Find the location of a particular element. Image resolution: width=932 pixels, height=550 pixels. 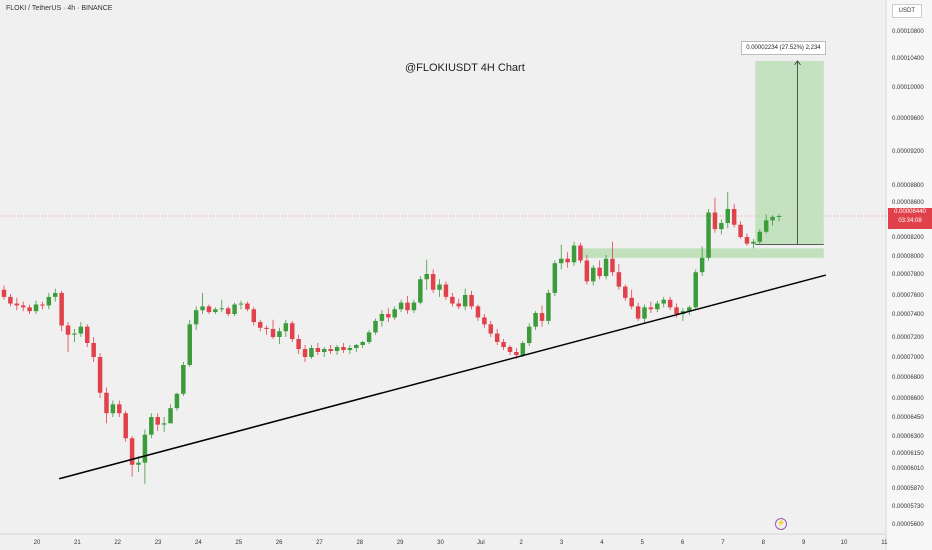

y-tick-label: 0.00006300 is located at coordinates (908, 437).